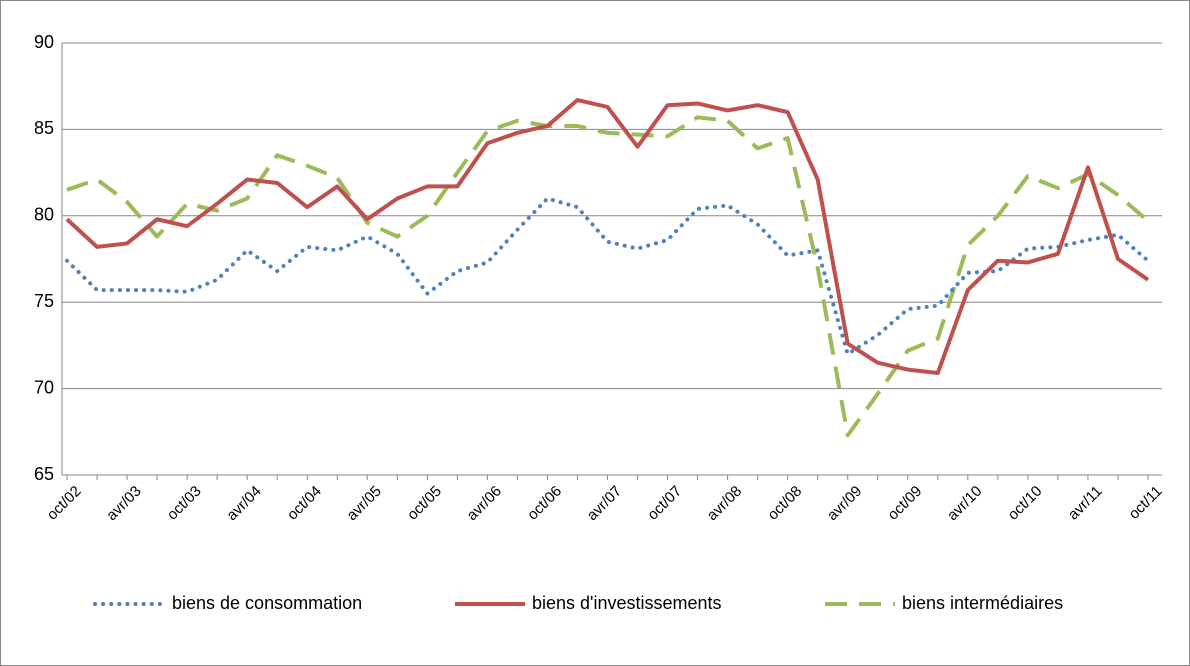 Image resolution: width=1190 pixels, height=666 pixels. Describe the element at coordinates (44, 215) in the screenshot. I see `y-tick-label: 80` at that location.